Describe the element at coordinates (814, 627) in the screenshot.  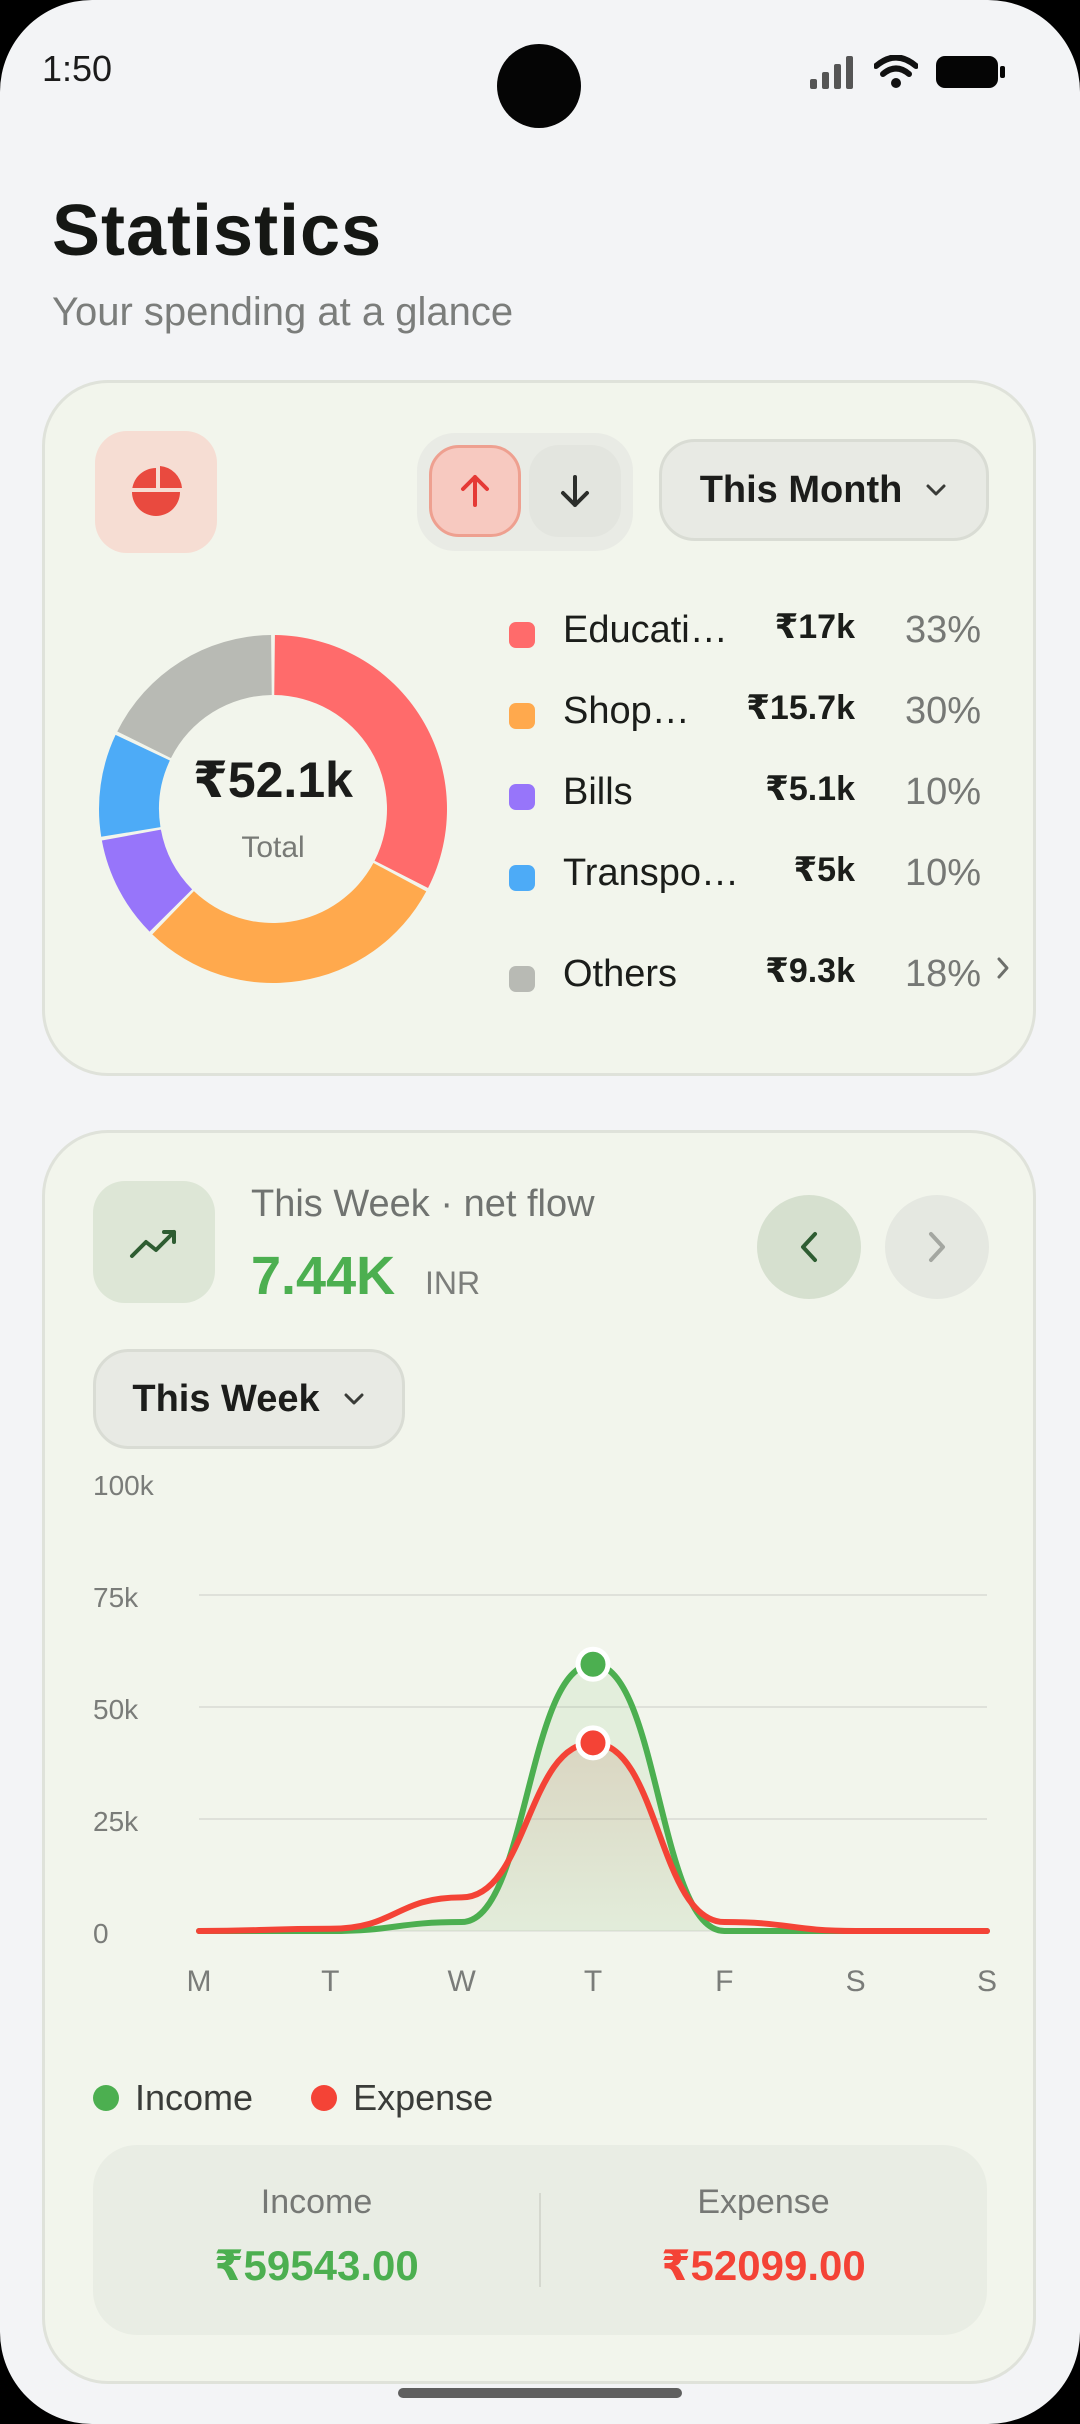
I see `category-amount: ₹17k` at that location.